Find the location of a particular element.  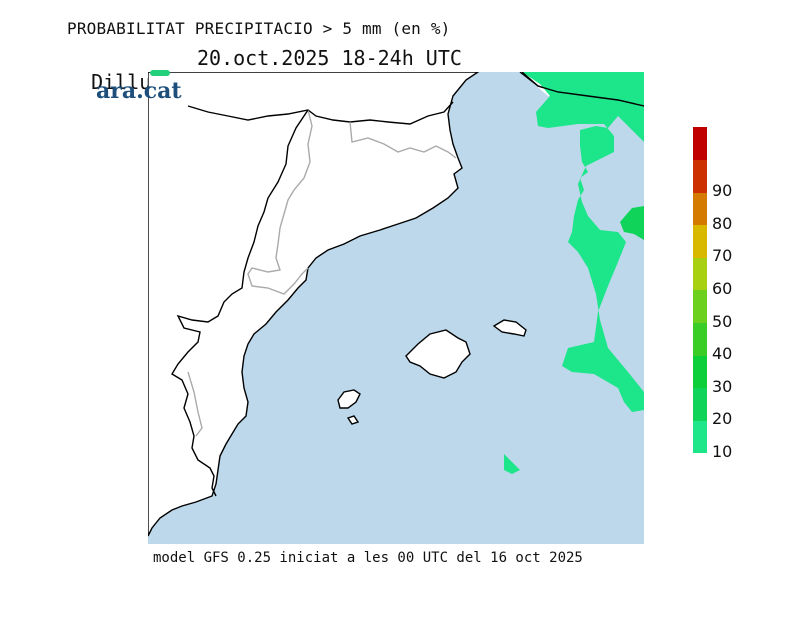

precip-area-south is located at coordinates (512, 464).